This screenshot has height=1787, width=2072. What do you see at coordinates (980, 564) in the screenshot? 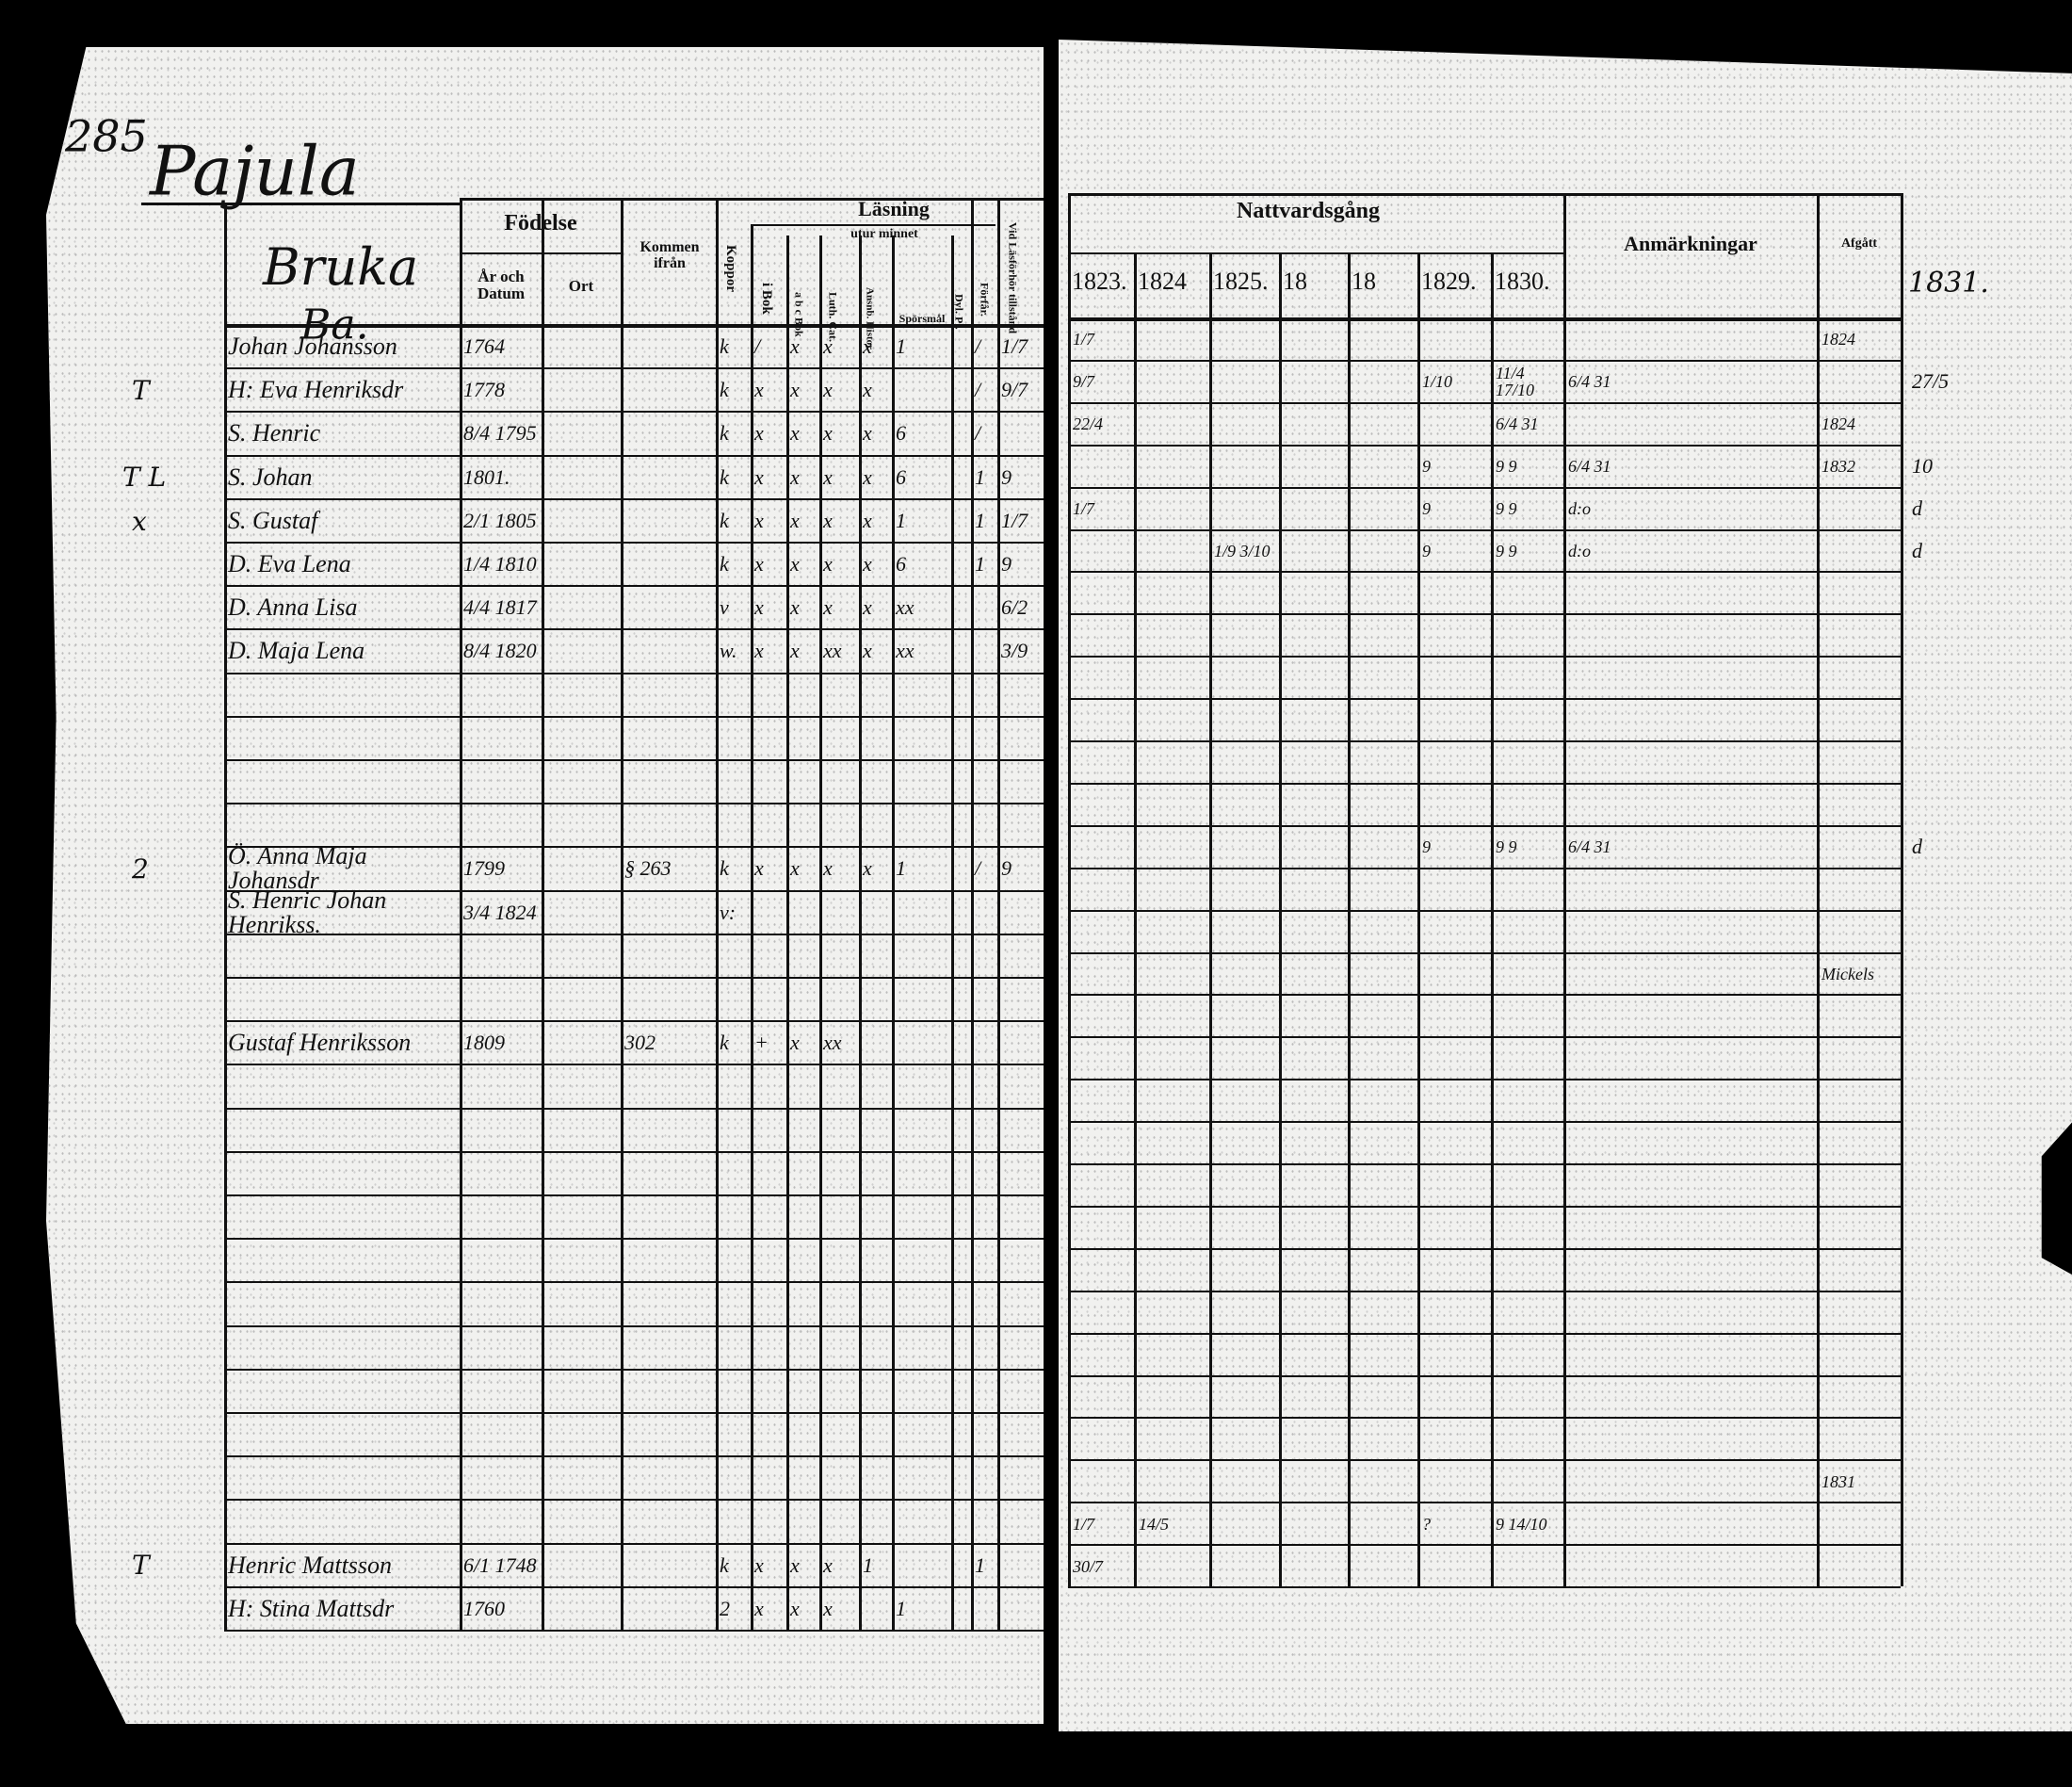
I see `register-cell-forfar: 1` at bounding box center [980, 564].